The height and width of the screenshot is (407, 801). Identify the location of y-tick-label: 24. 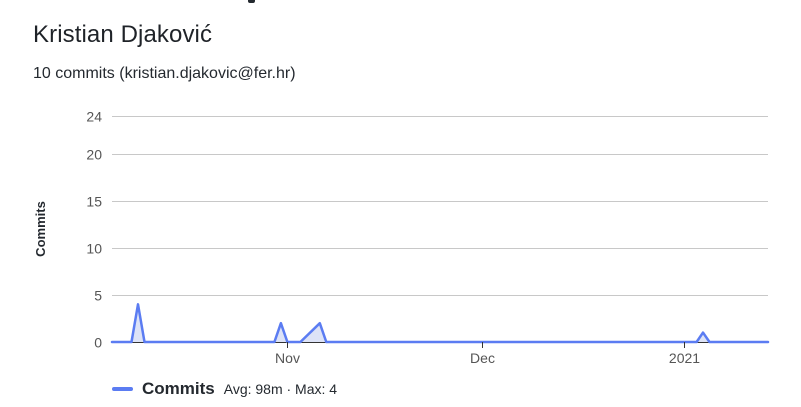
(94, 117).